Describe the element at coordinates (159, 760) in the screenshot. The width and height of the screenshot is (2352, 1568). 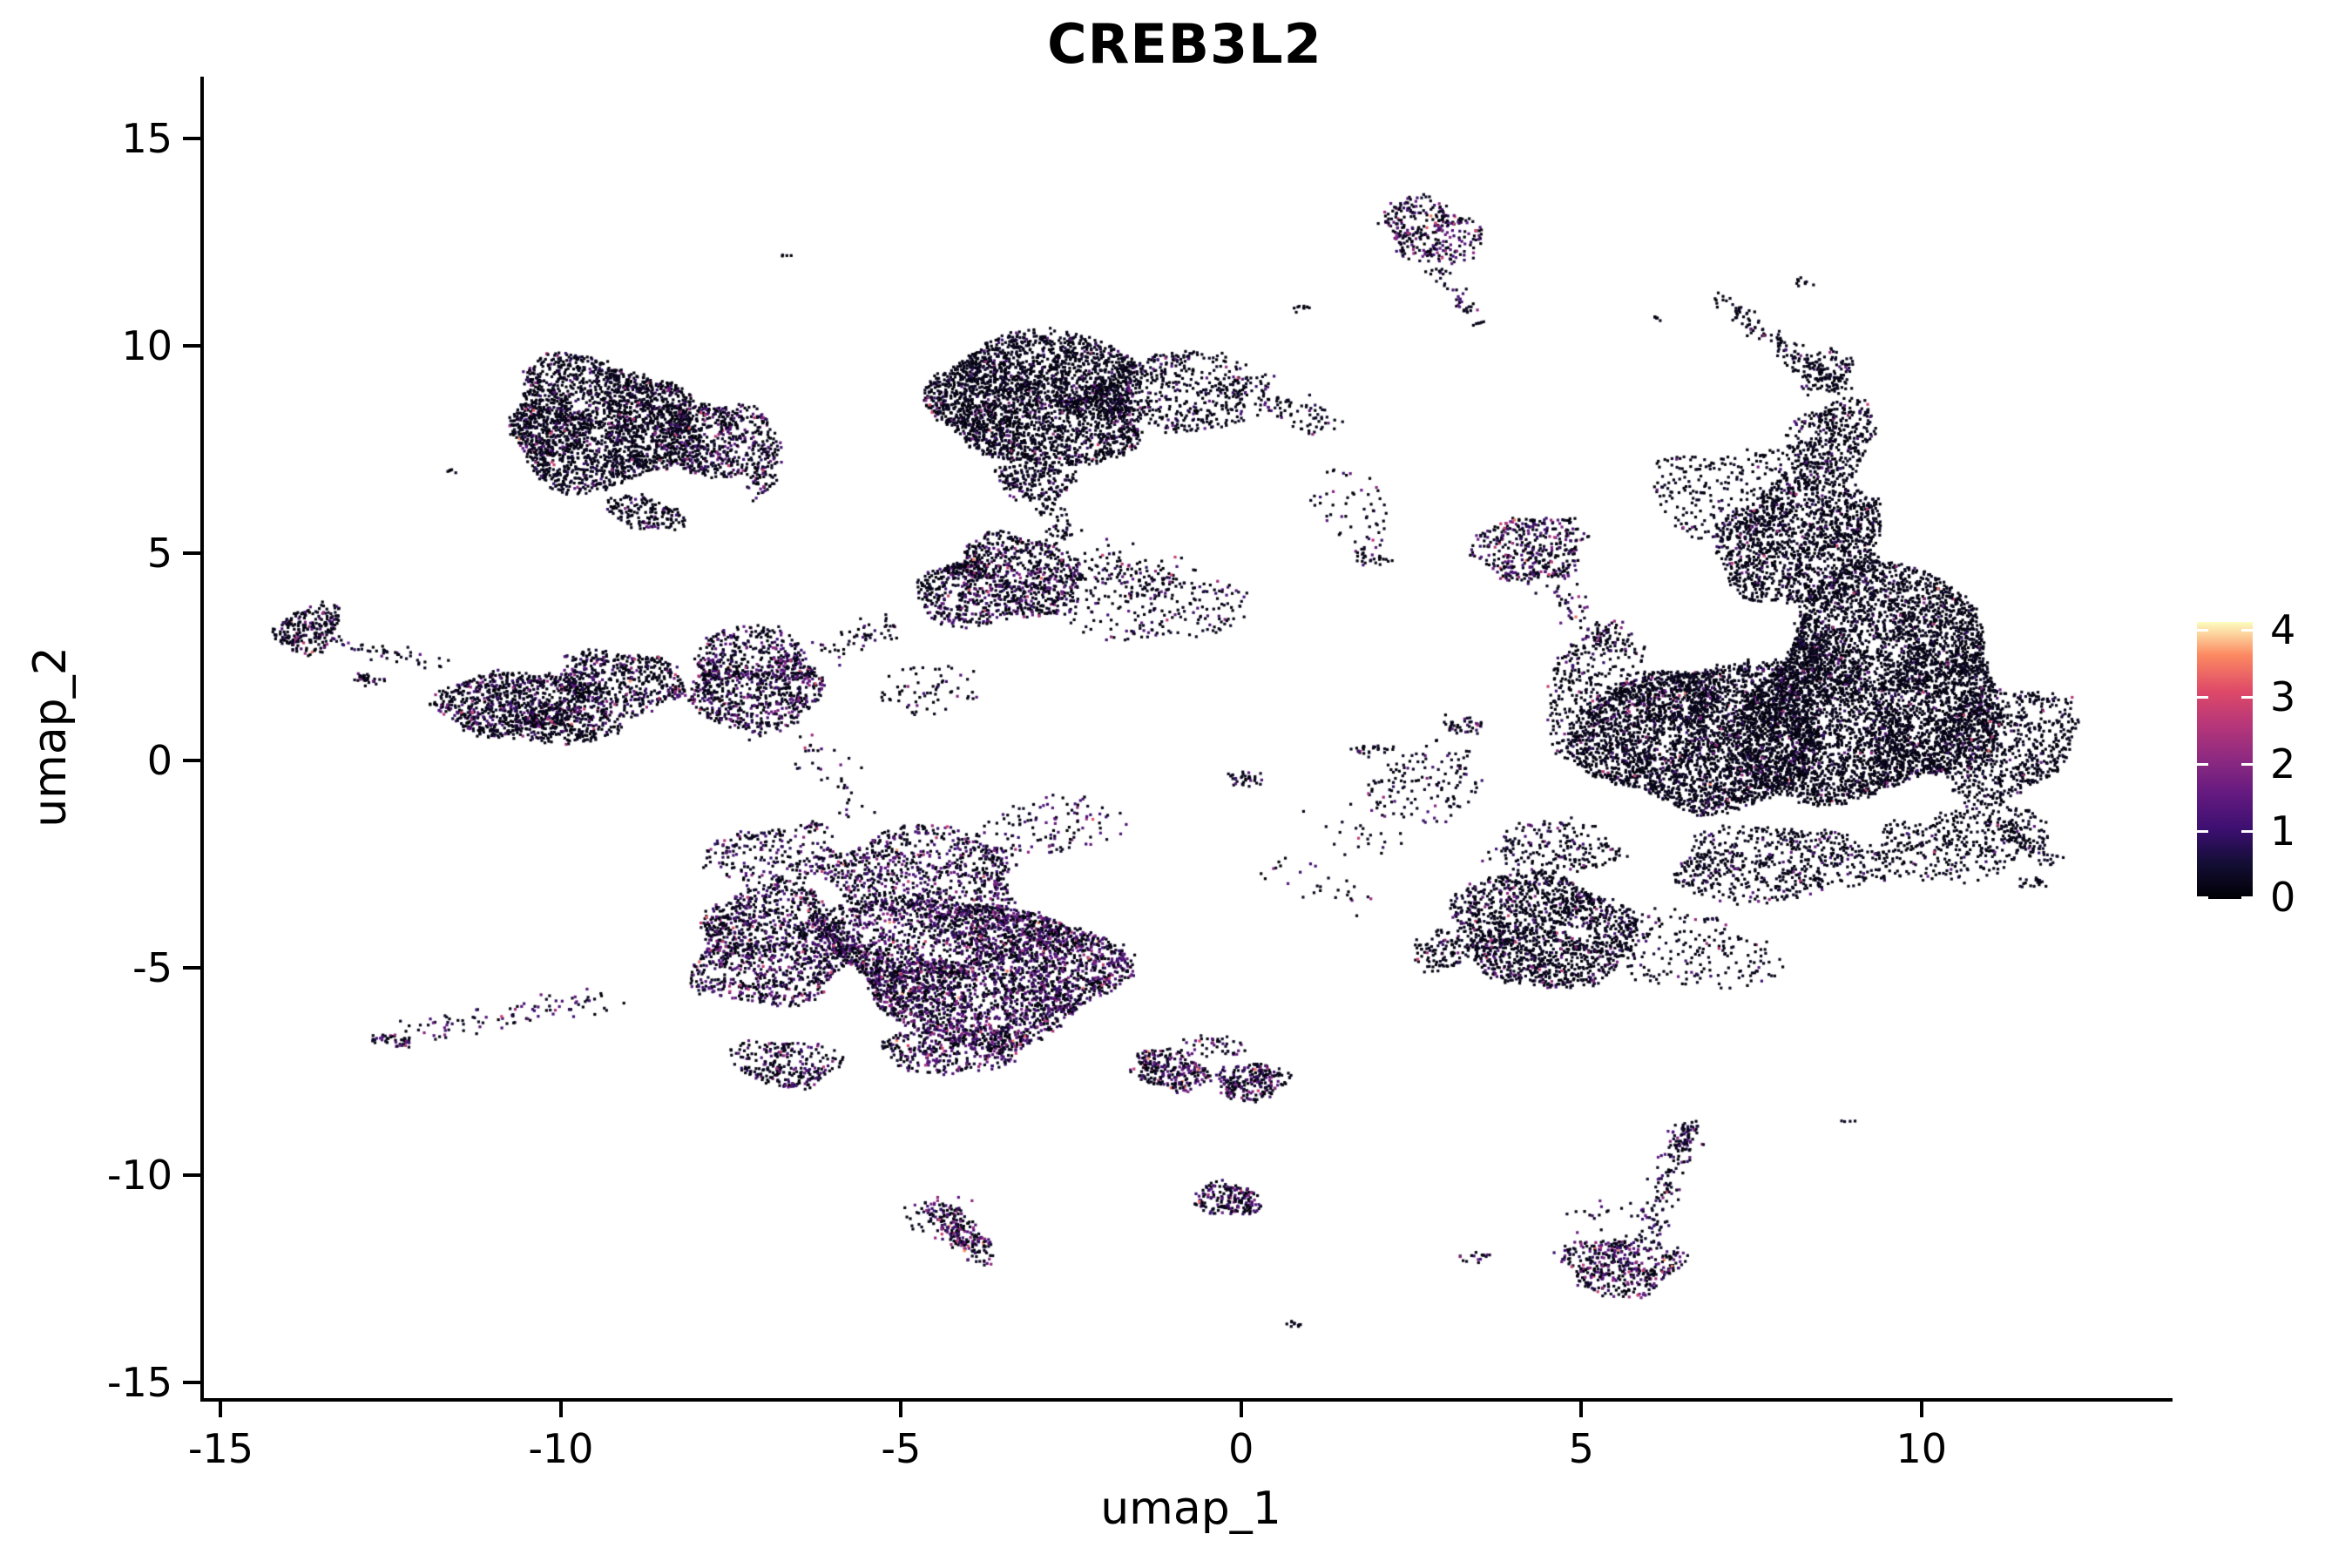
I see `y-tick-label: 0` at that location.